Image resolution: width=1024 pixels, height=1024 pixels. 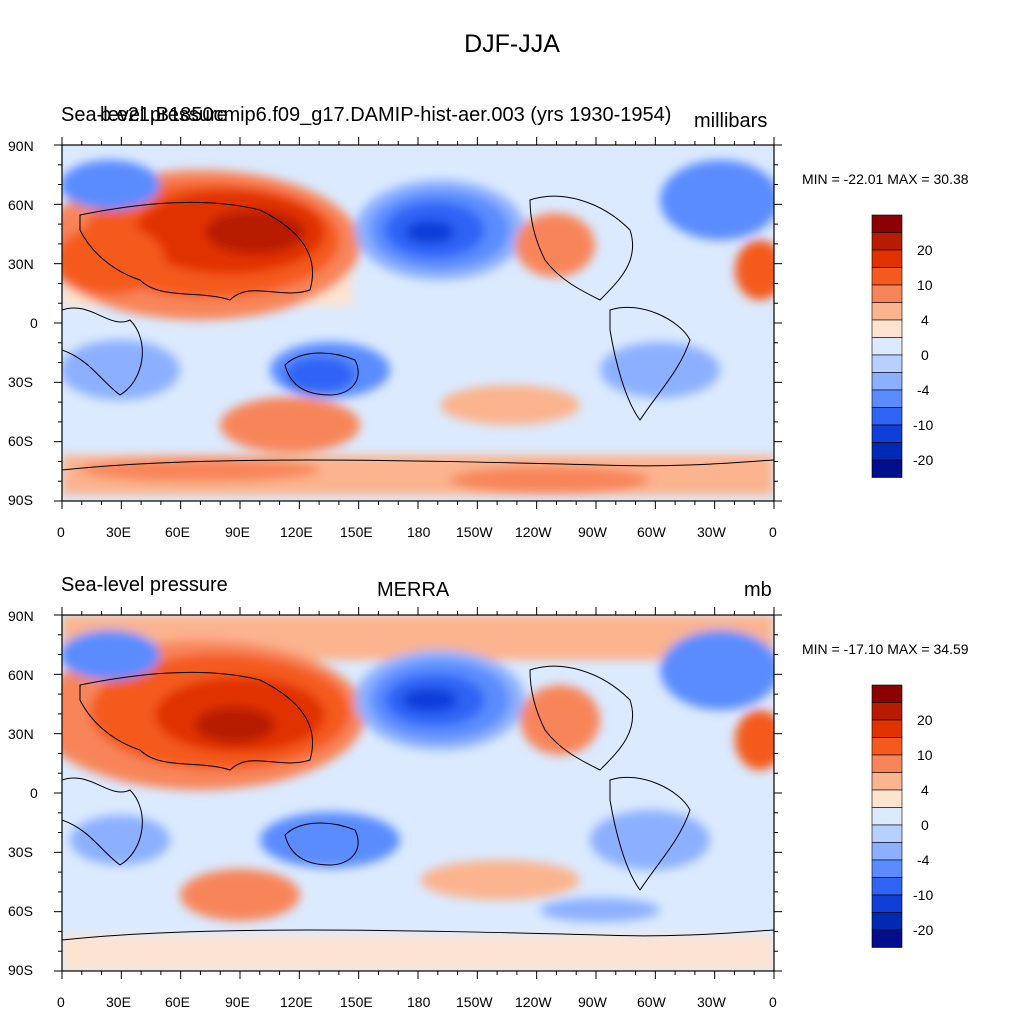 What do you see at coordinates (21, 264) in the screenshot?
I see `top-lat-label: 30N` at bounding box center [21, 264].